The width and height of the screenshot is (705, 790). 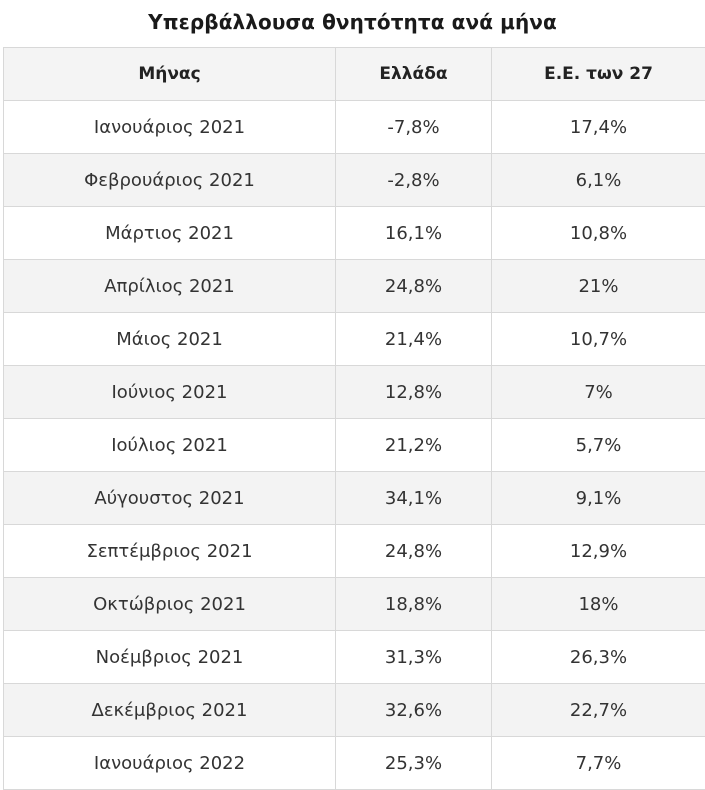 What do you see at coordinates (414, 180) in the screenshot?
I see `greece-value-cell: -2,8%` at bounding box center [414, 180].